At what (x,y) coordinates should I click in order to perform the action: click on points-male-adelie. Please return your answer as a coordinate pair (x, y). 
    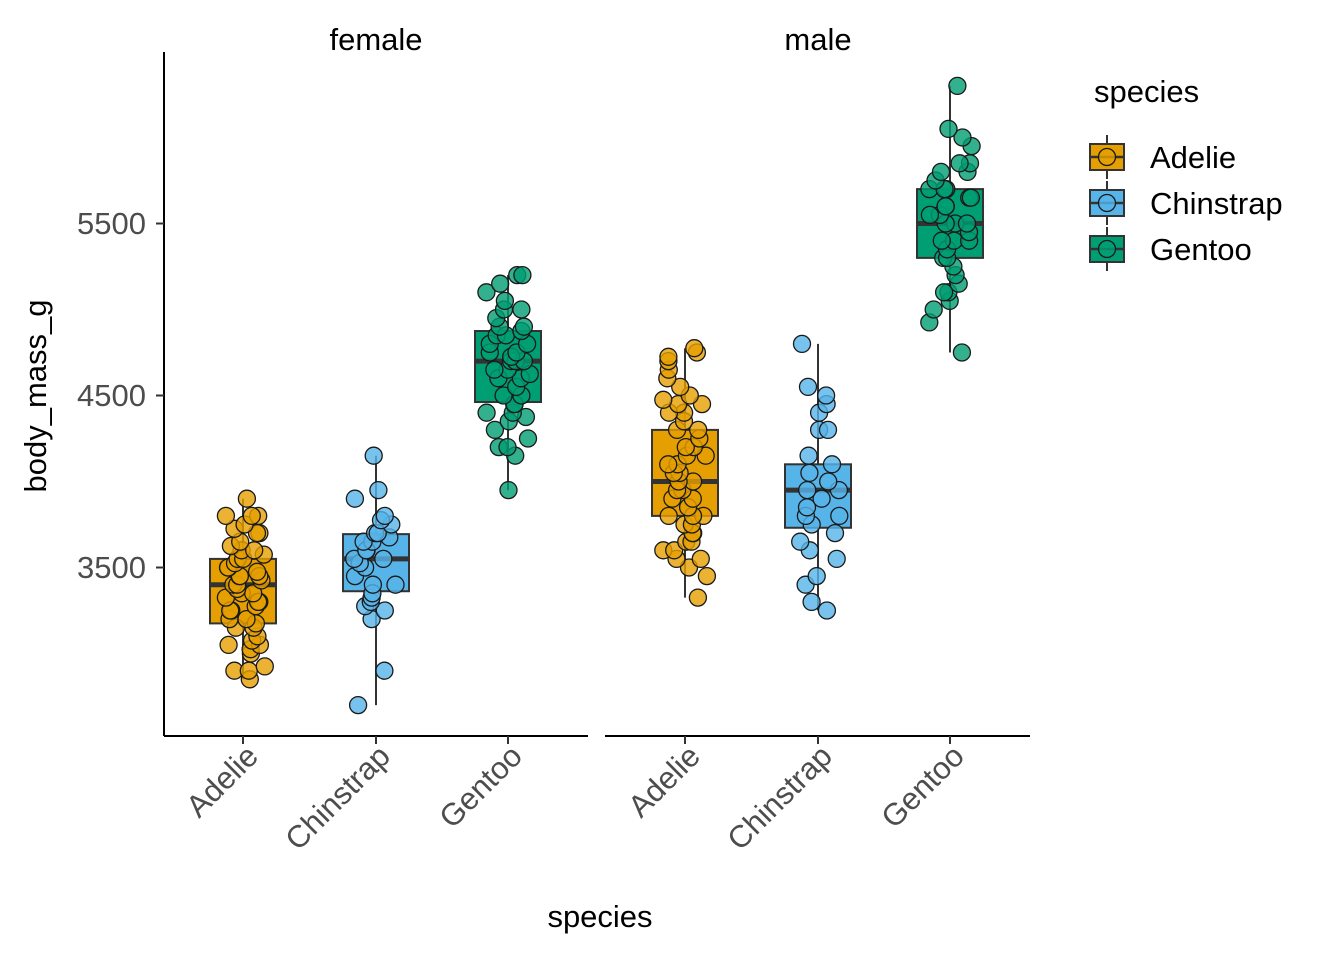
    Looking at the image, I should click on (685, 473).